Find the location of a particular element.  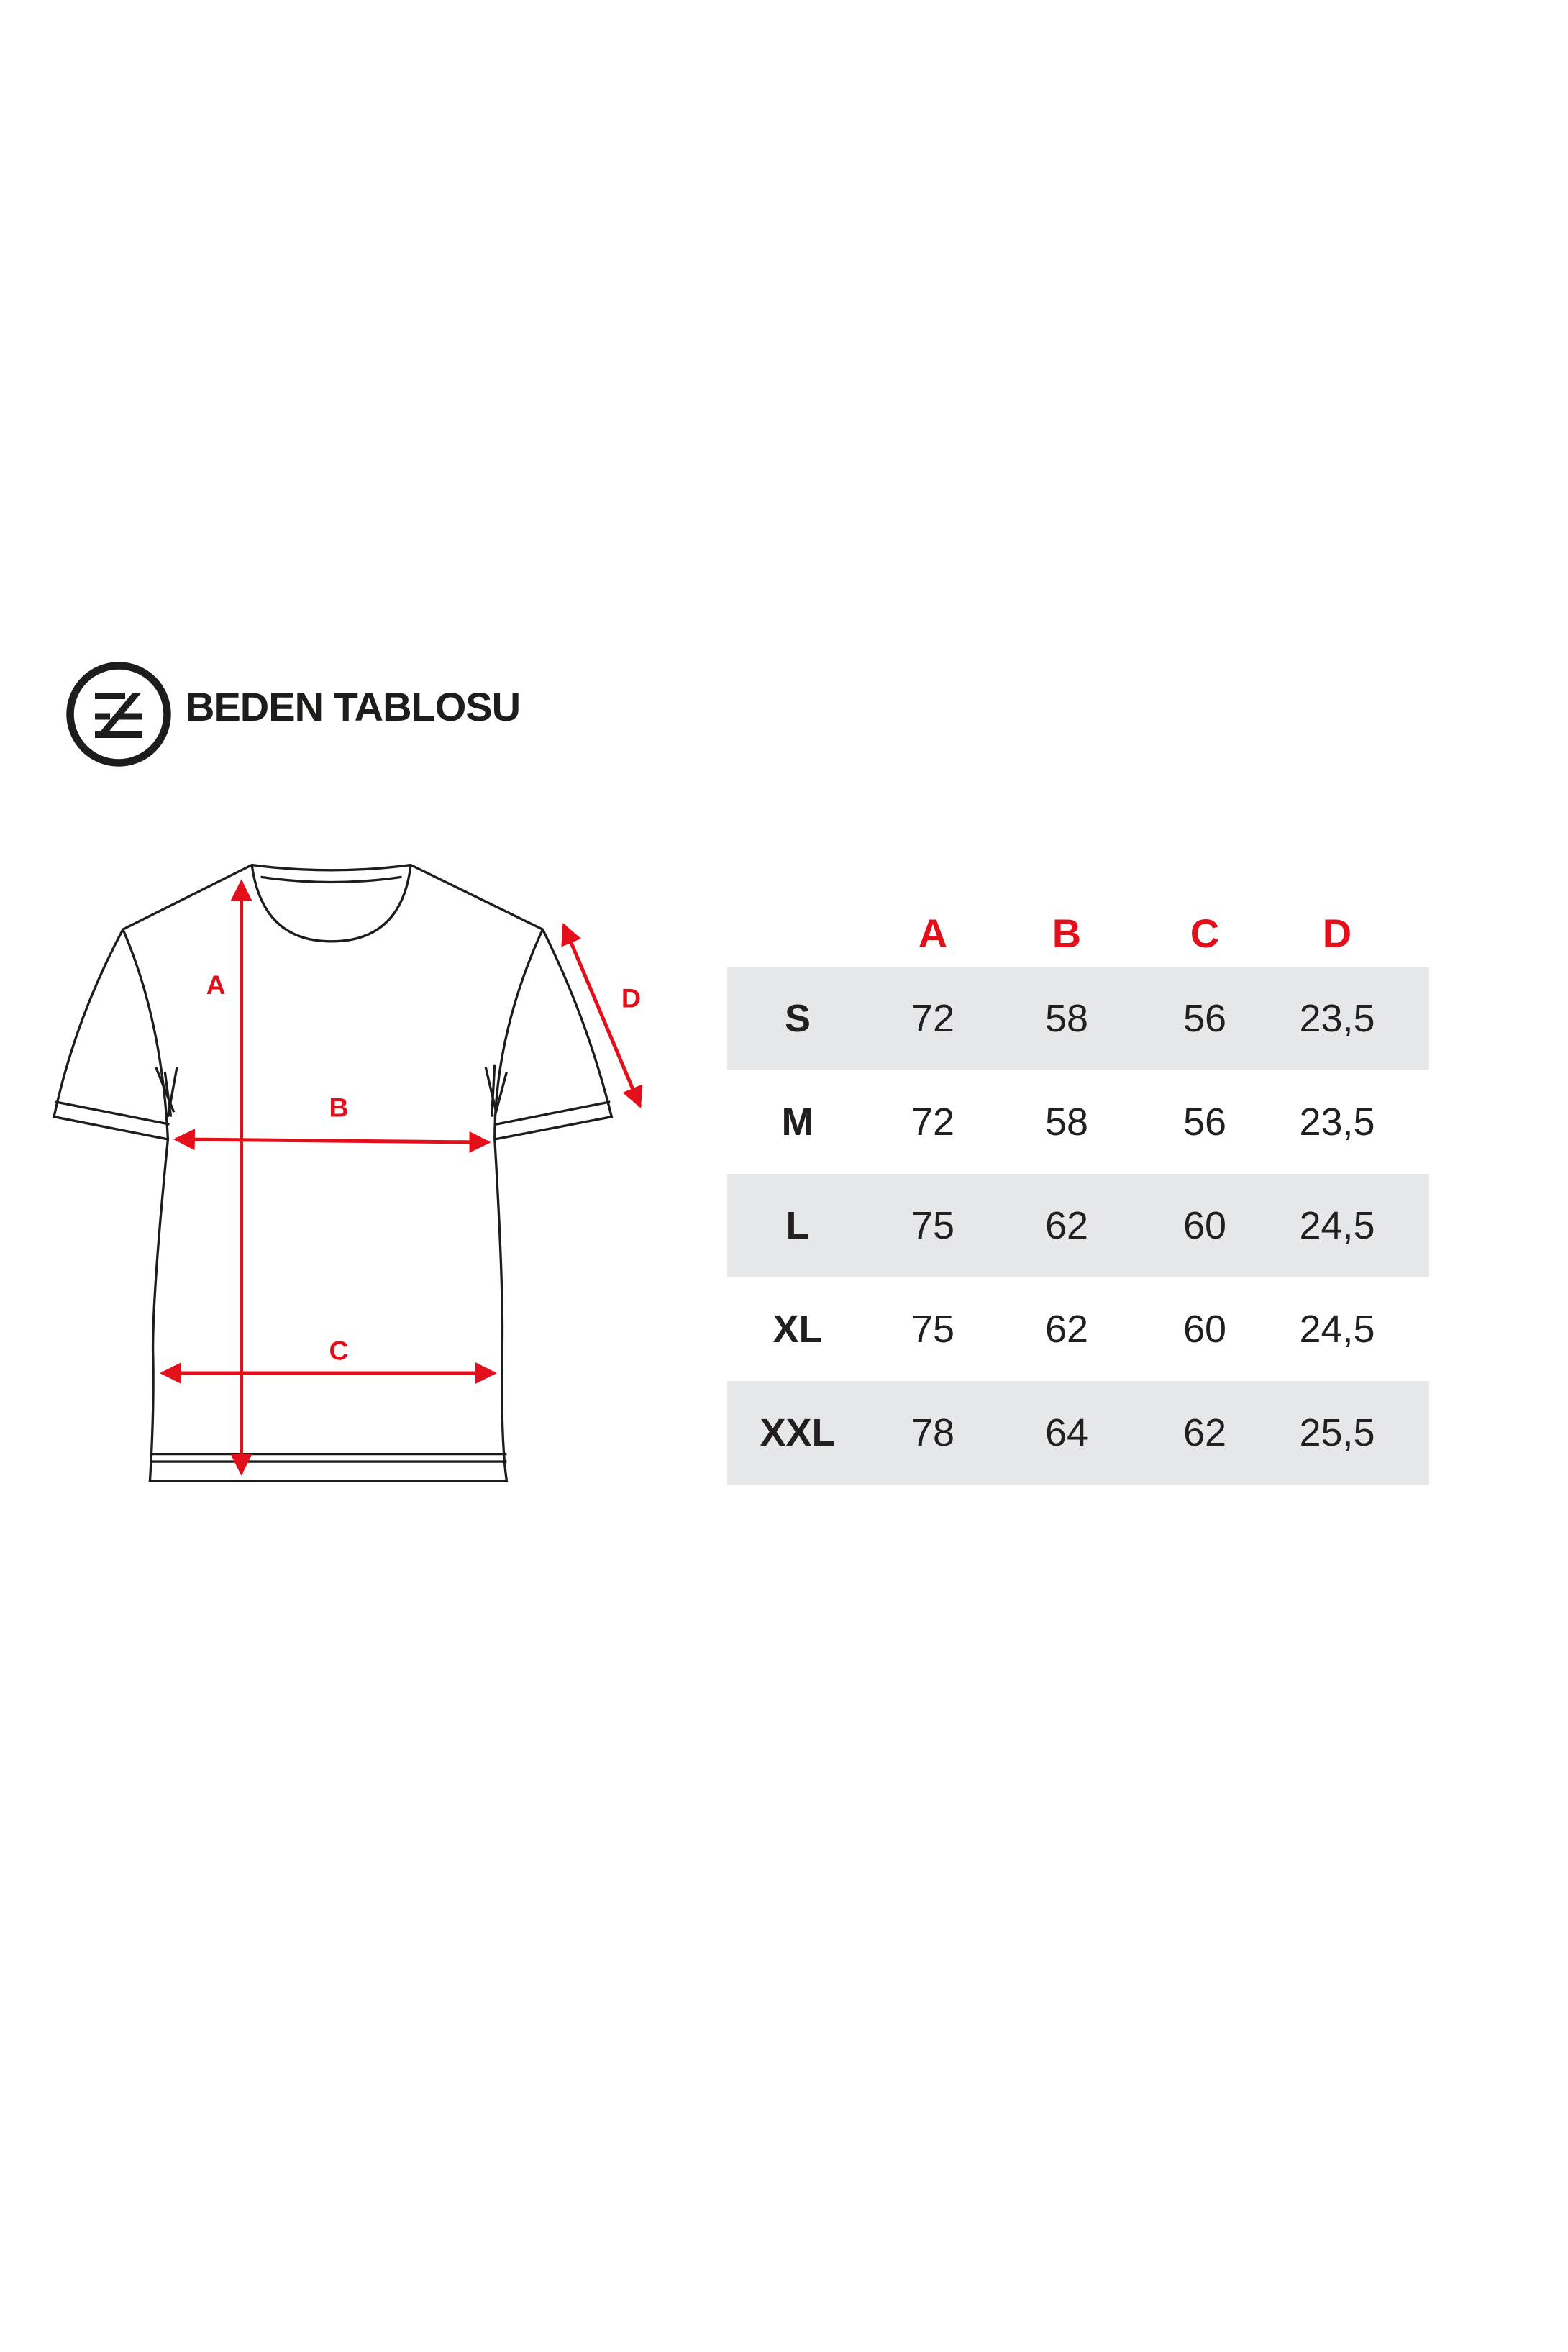

label-c: C is located at coordinates (339, 1350).